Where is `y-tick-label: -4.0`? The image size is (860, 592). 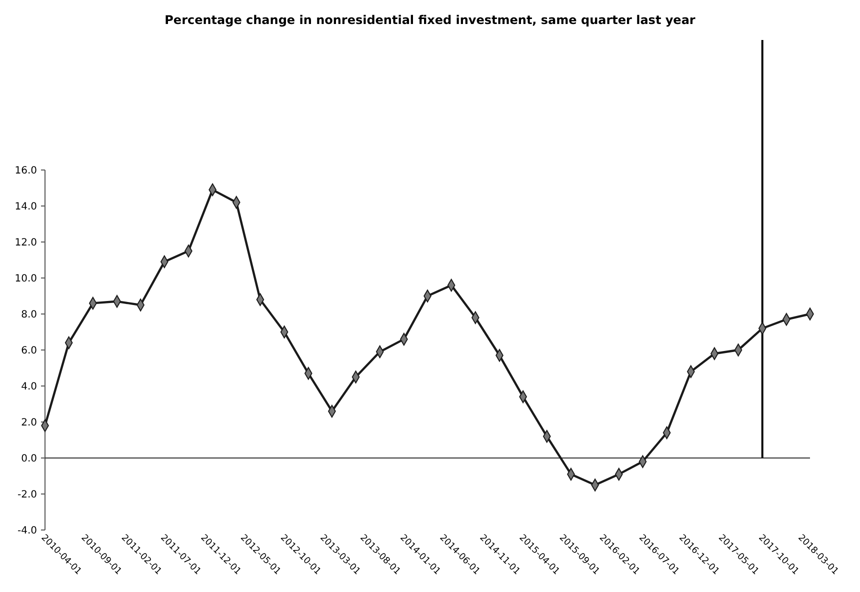
y-tick-label: -4.0 is located at coordinates (27, 531).